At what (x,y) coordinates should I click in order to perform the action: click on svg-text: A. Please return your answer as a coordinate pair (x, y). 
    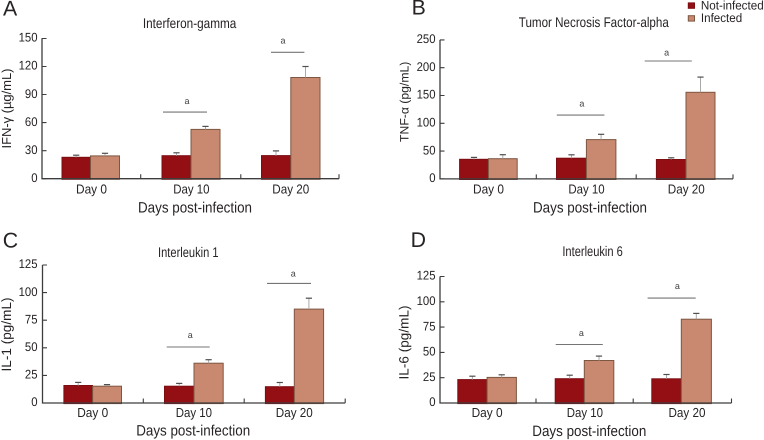
    Looking at the image, I should click on (10, 10).